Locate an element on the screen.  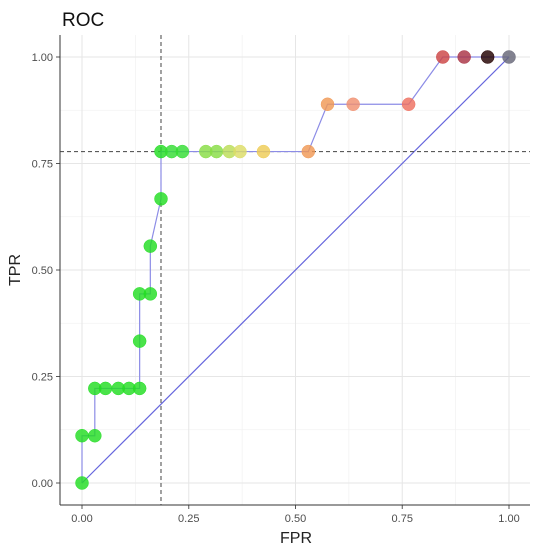
x-tick-label: 0.50 is located at coordinates (295, 519).